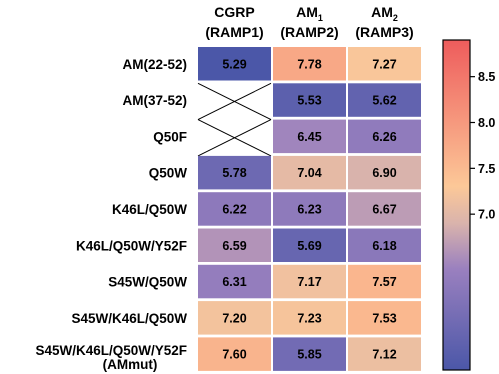 Image resolution: width=499 pixels, height=374 pixels. I want to click on colorbar-tick-label: 8.0, so click(486, 123).